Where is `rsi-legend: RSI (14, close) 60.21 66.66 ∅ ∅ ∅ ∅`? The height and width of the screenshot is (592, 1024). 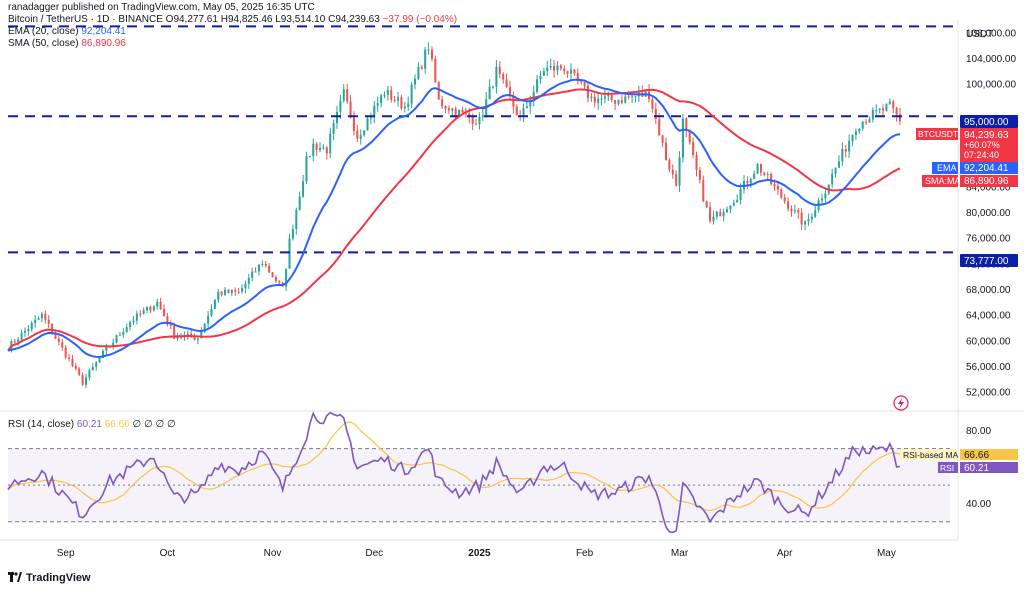 rsi-legend: RSI (14, close) 60.21 66.66 ∅ ∅ ∅ ∅ is located at coordinates (92, 425).